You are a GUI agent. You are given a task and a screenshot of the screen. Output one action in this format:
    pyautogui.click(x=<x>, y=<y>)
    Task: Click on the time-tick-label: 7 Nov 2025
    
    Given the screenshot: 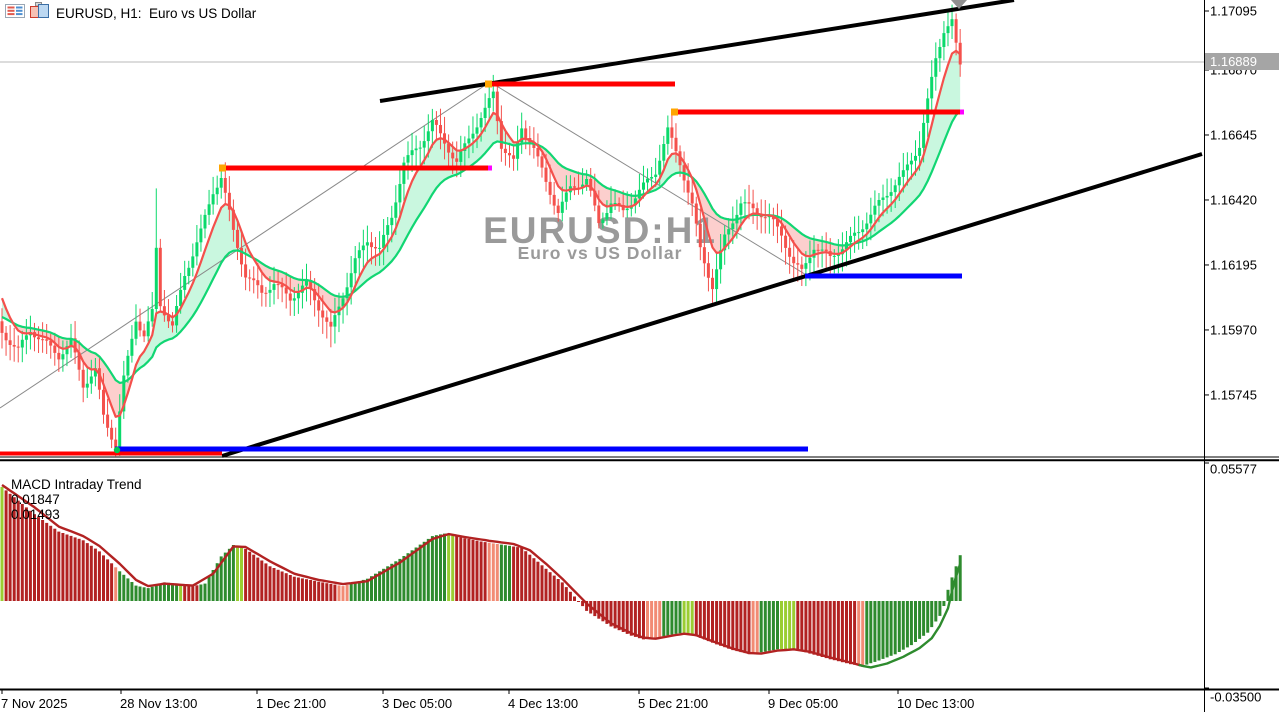 What is the action you would take?
    pyautogui.click(x=34, y=703)
    